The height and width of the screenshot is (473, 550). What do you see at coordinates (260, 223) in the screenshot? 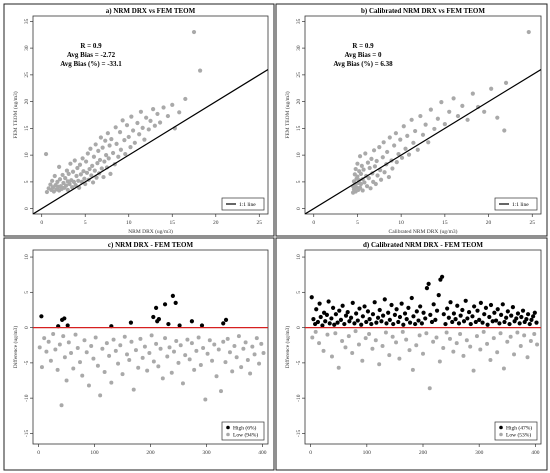
I see `x-tick-label: 25` at bounding box center [260, 223].